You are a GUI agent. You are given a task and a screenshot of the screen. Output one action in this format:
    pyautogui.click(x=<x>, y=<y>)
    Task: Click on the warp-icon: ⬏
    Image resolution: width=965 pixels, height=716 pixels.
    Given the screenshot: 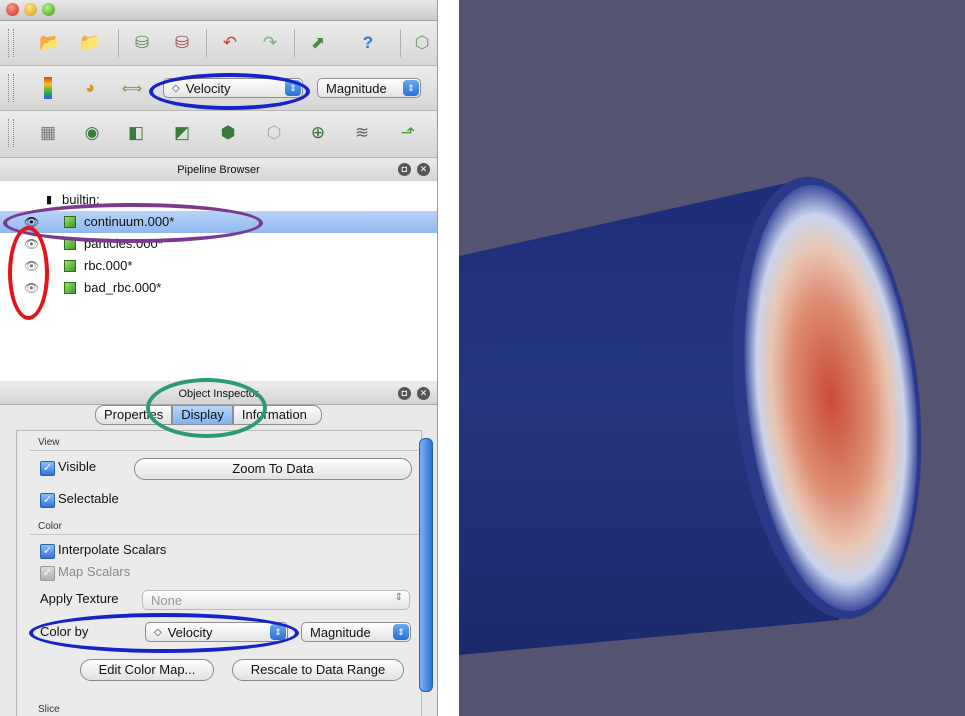 What is the action you would take?
    pyautogui.click(x=408, y=132)
    